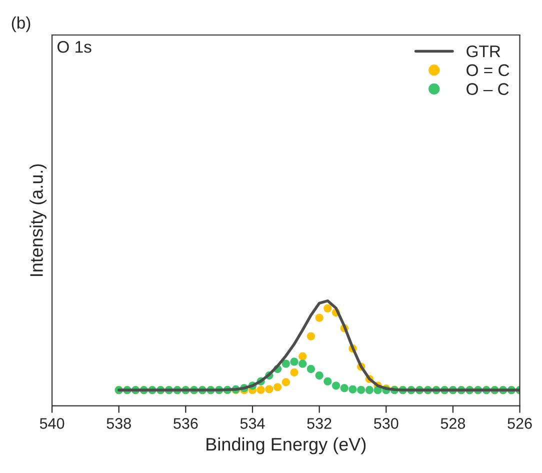 The height and width of the screenshot is (473, 542). What do you see at coordinates (453, 423) in the screenshot?
I see `x-tick-label: 528` at bounding box center [453, 423].